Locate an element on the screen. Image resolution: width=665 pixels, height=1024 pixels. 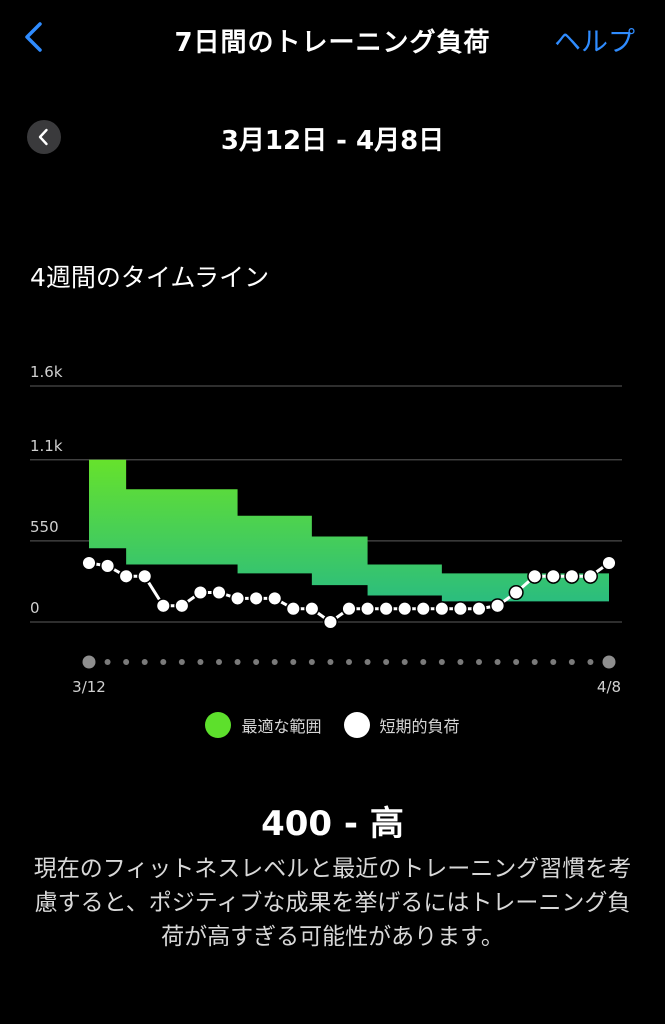
chart-legend: 最適な範囲 短期的負荷 is located at coordinates (332, 725).